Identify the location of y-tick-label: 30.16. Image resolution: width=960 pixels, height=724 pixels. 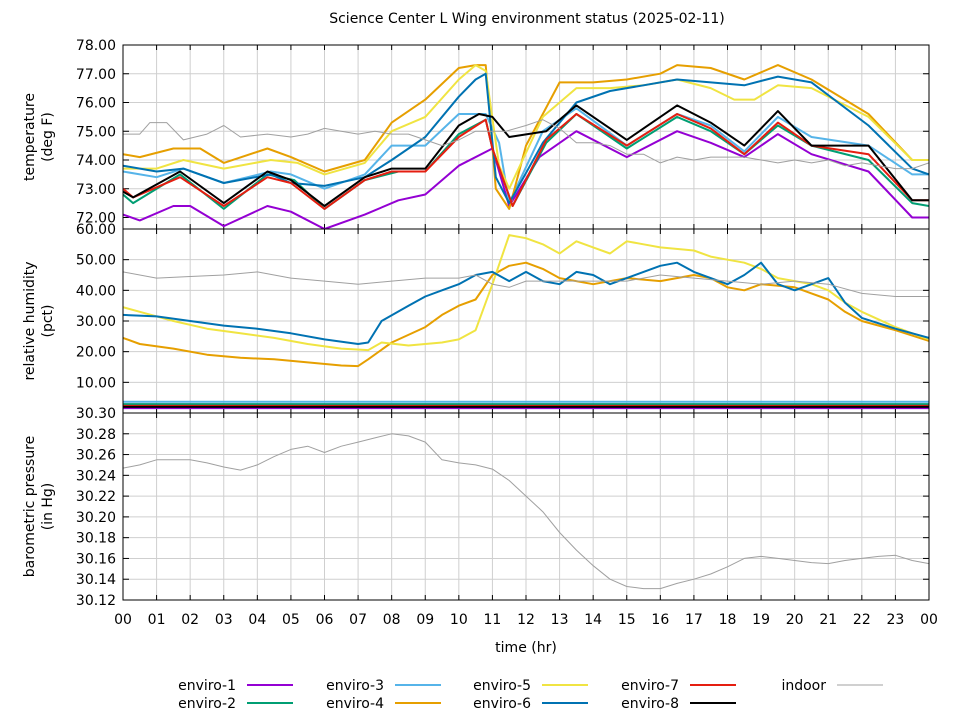
(96, 559).